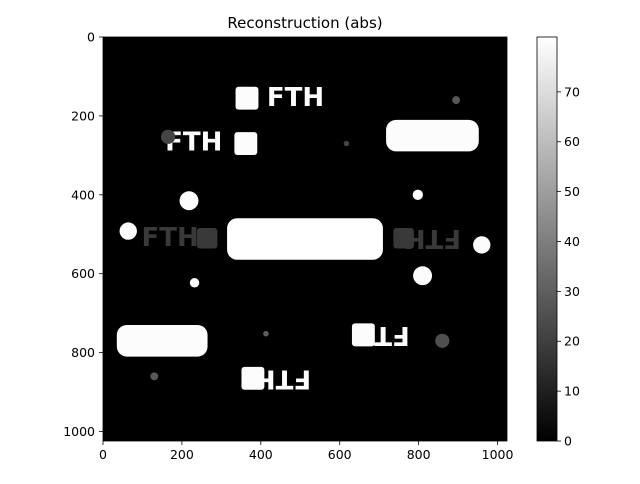 The image size is (640, 484). What do you see at coordinates (83, 194) in the screenshot?
I see `y-tick-label: 400` at bounding box center [83, 194].